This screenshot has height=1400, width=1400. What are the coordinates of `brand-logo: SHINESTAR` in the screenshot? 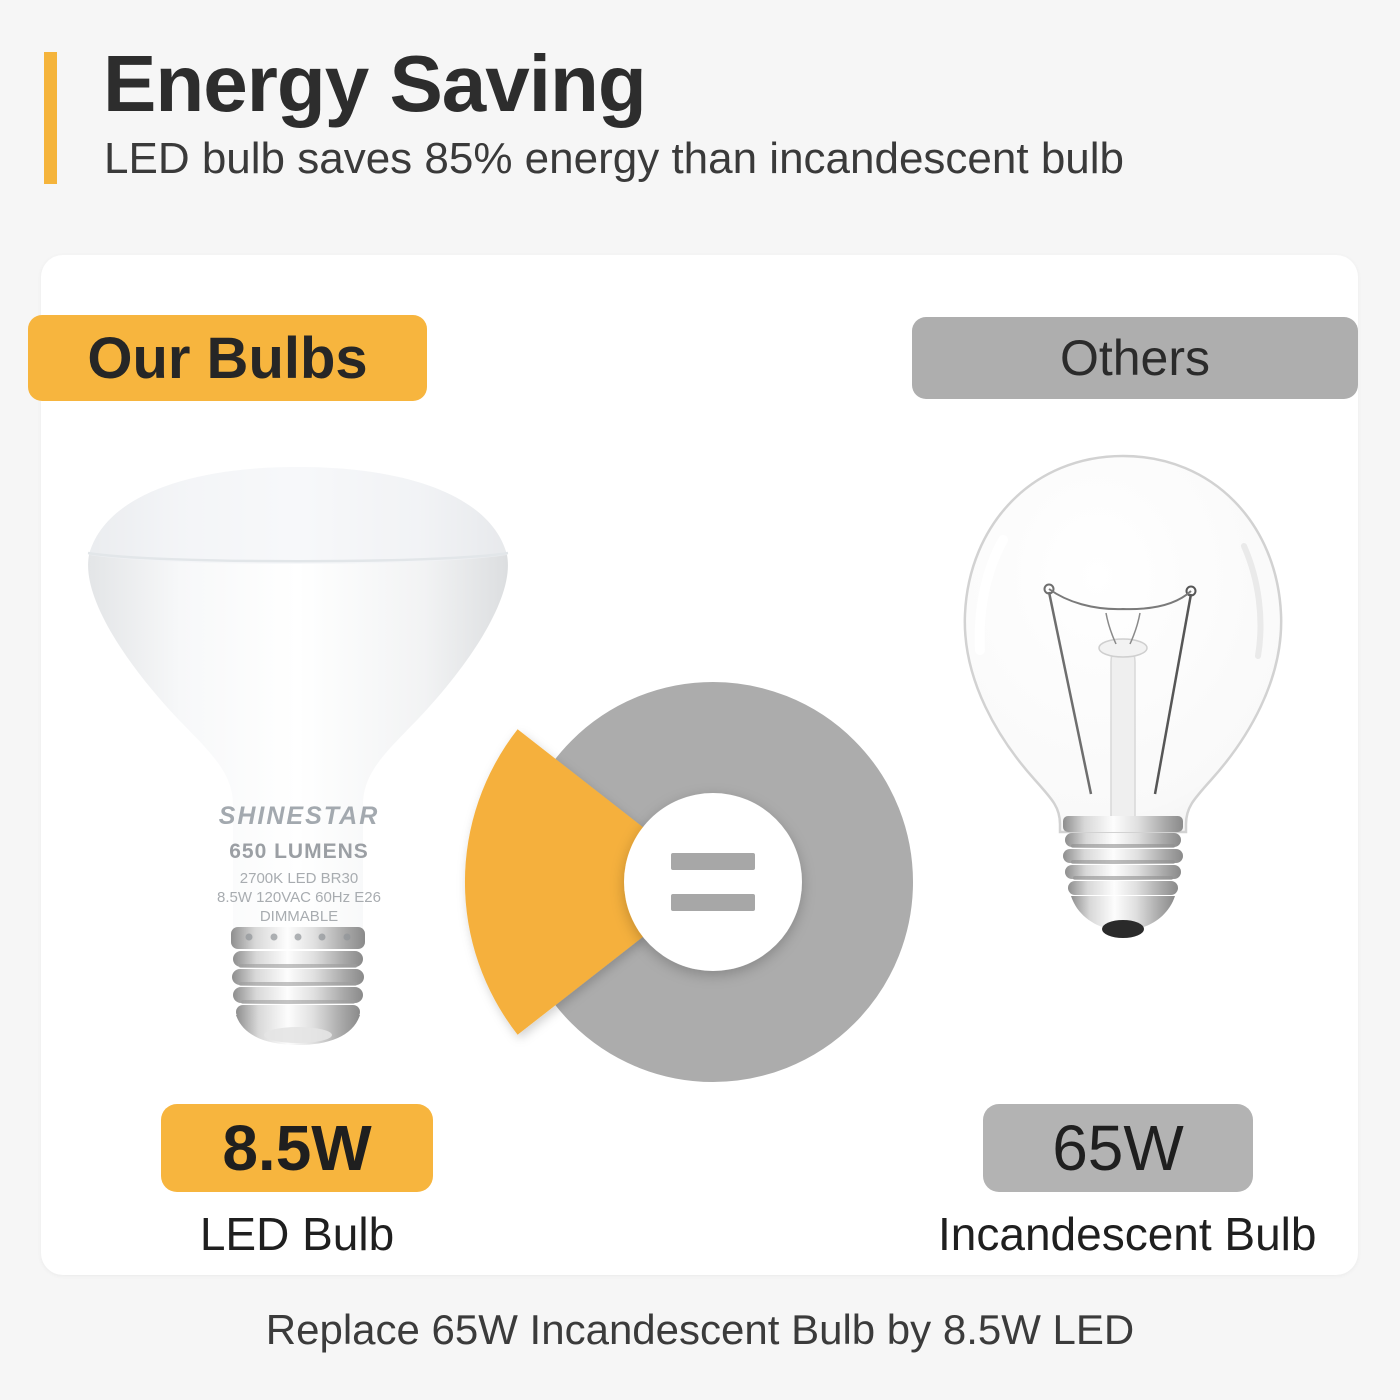 It's located at (299, 816).